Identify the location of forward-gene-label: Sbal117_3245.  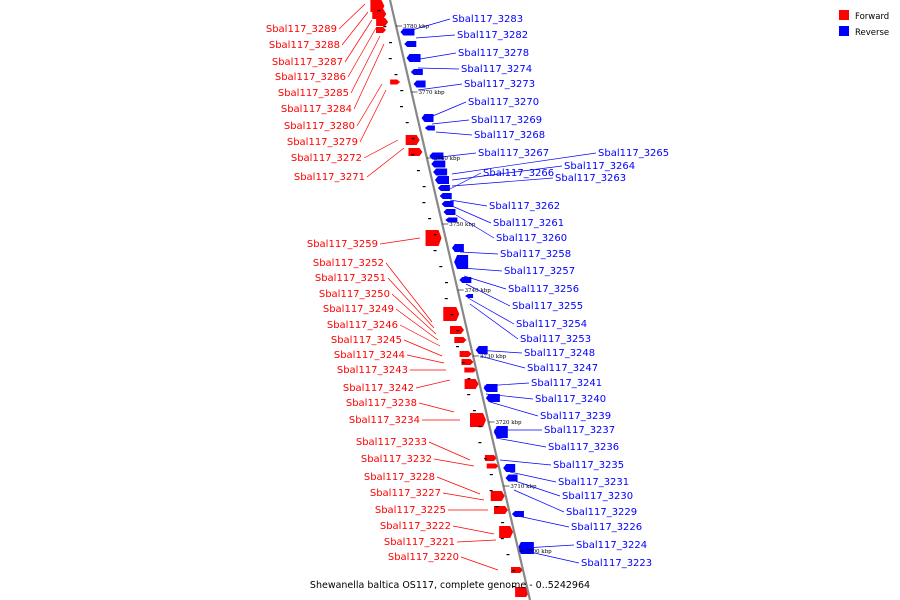
(366, 340).